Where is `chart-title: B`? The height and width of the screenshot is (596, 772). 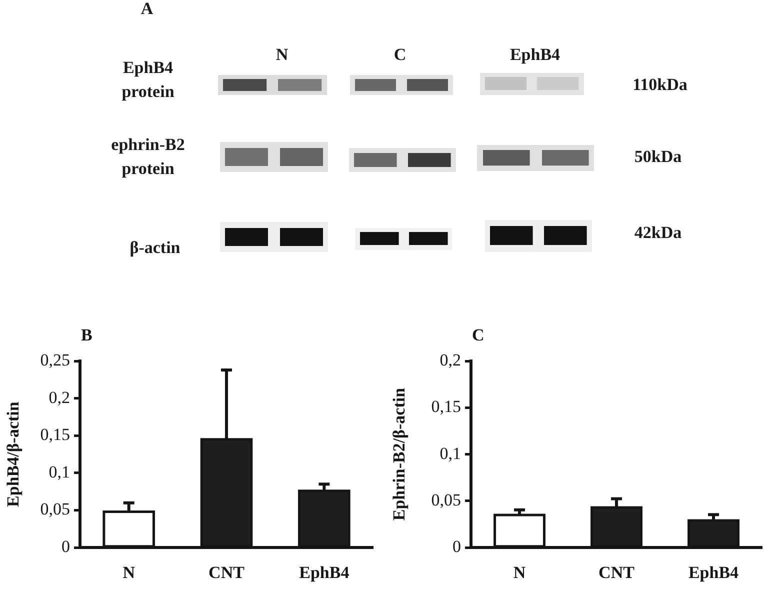
chart-title: B is located at coordinates (86, 334).